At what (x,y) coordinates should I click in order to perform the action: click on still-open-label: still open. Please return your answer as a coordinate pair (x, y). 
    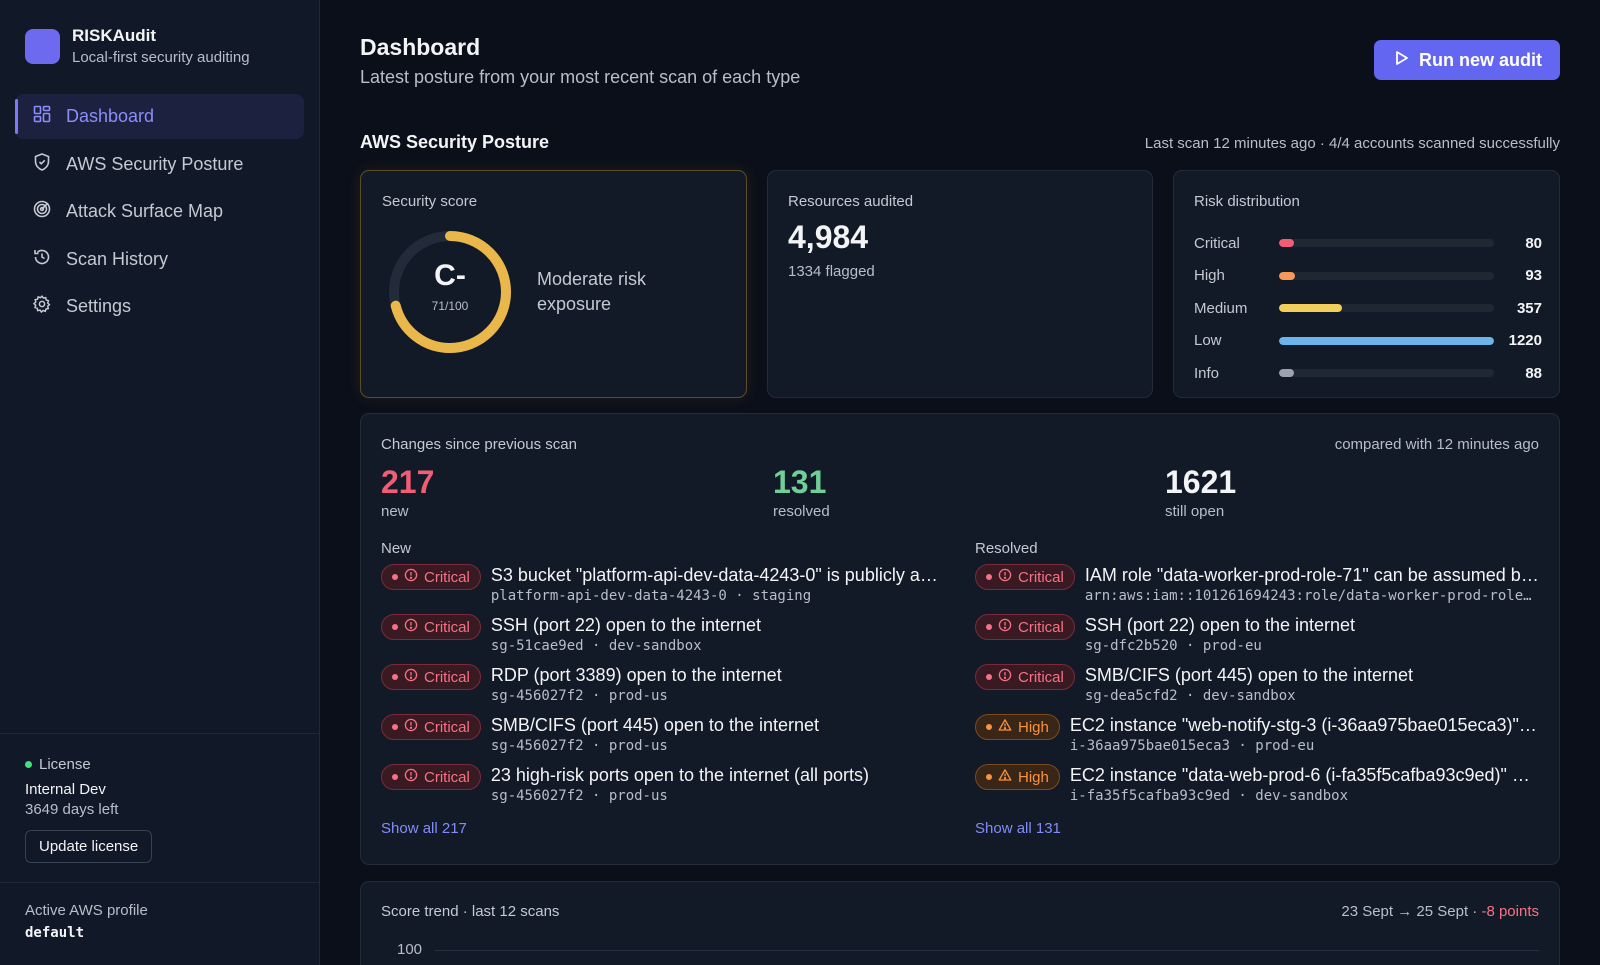
    Looking at the image, I should click on (1195, 511).